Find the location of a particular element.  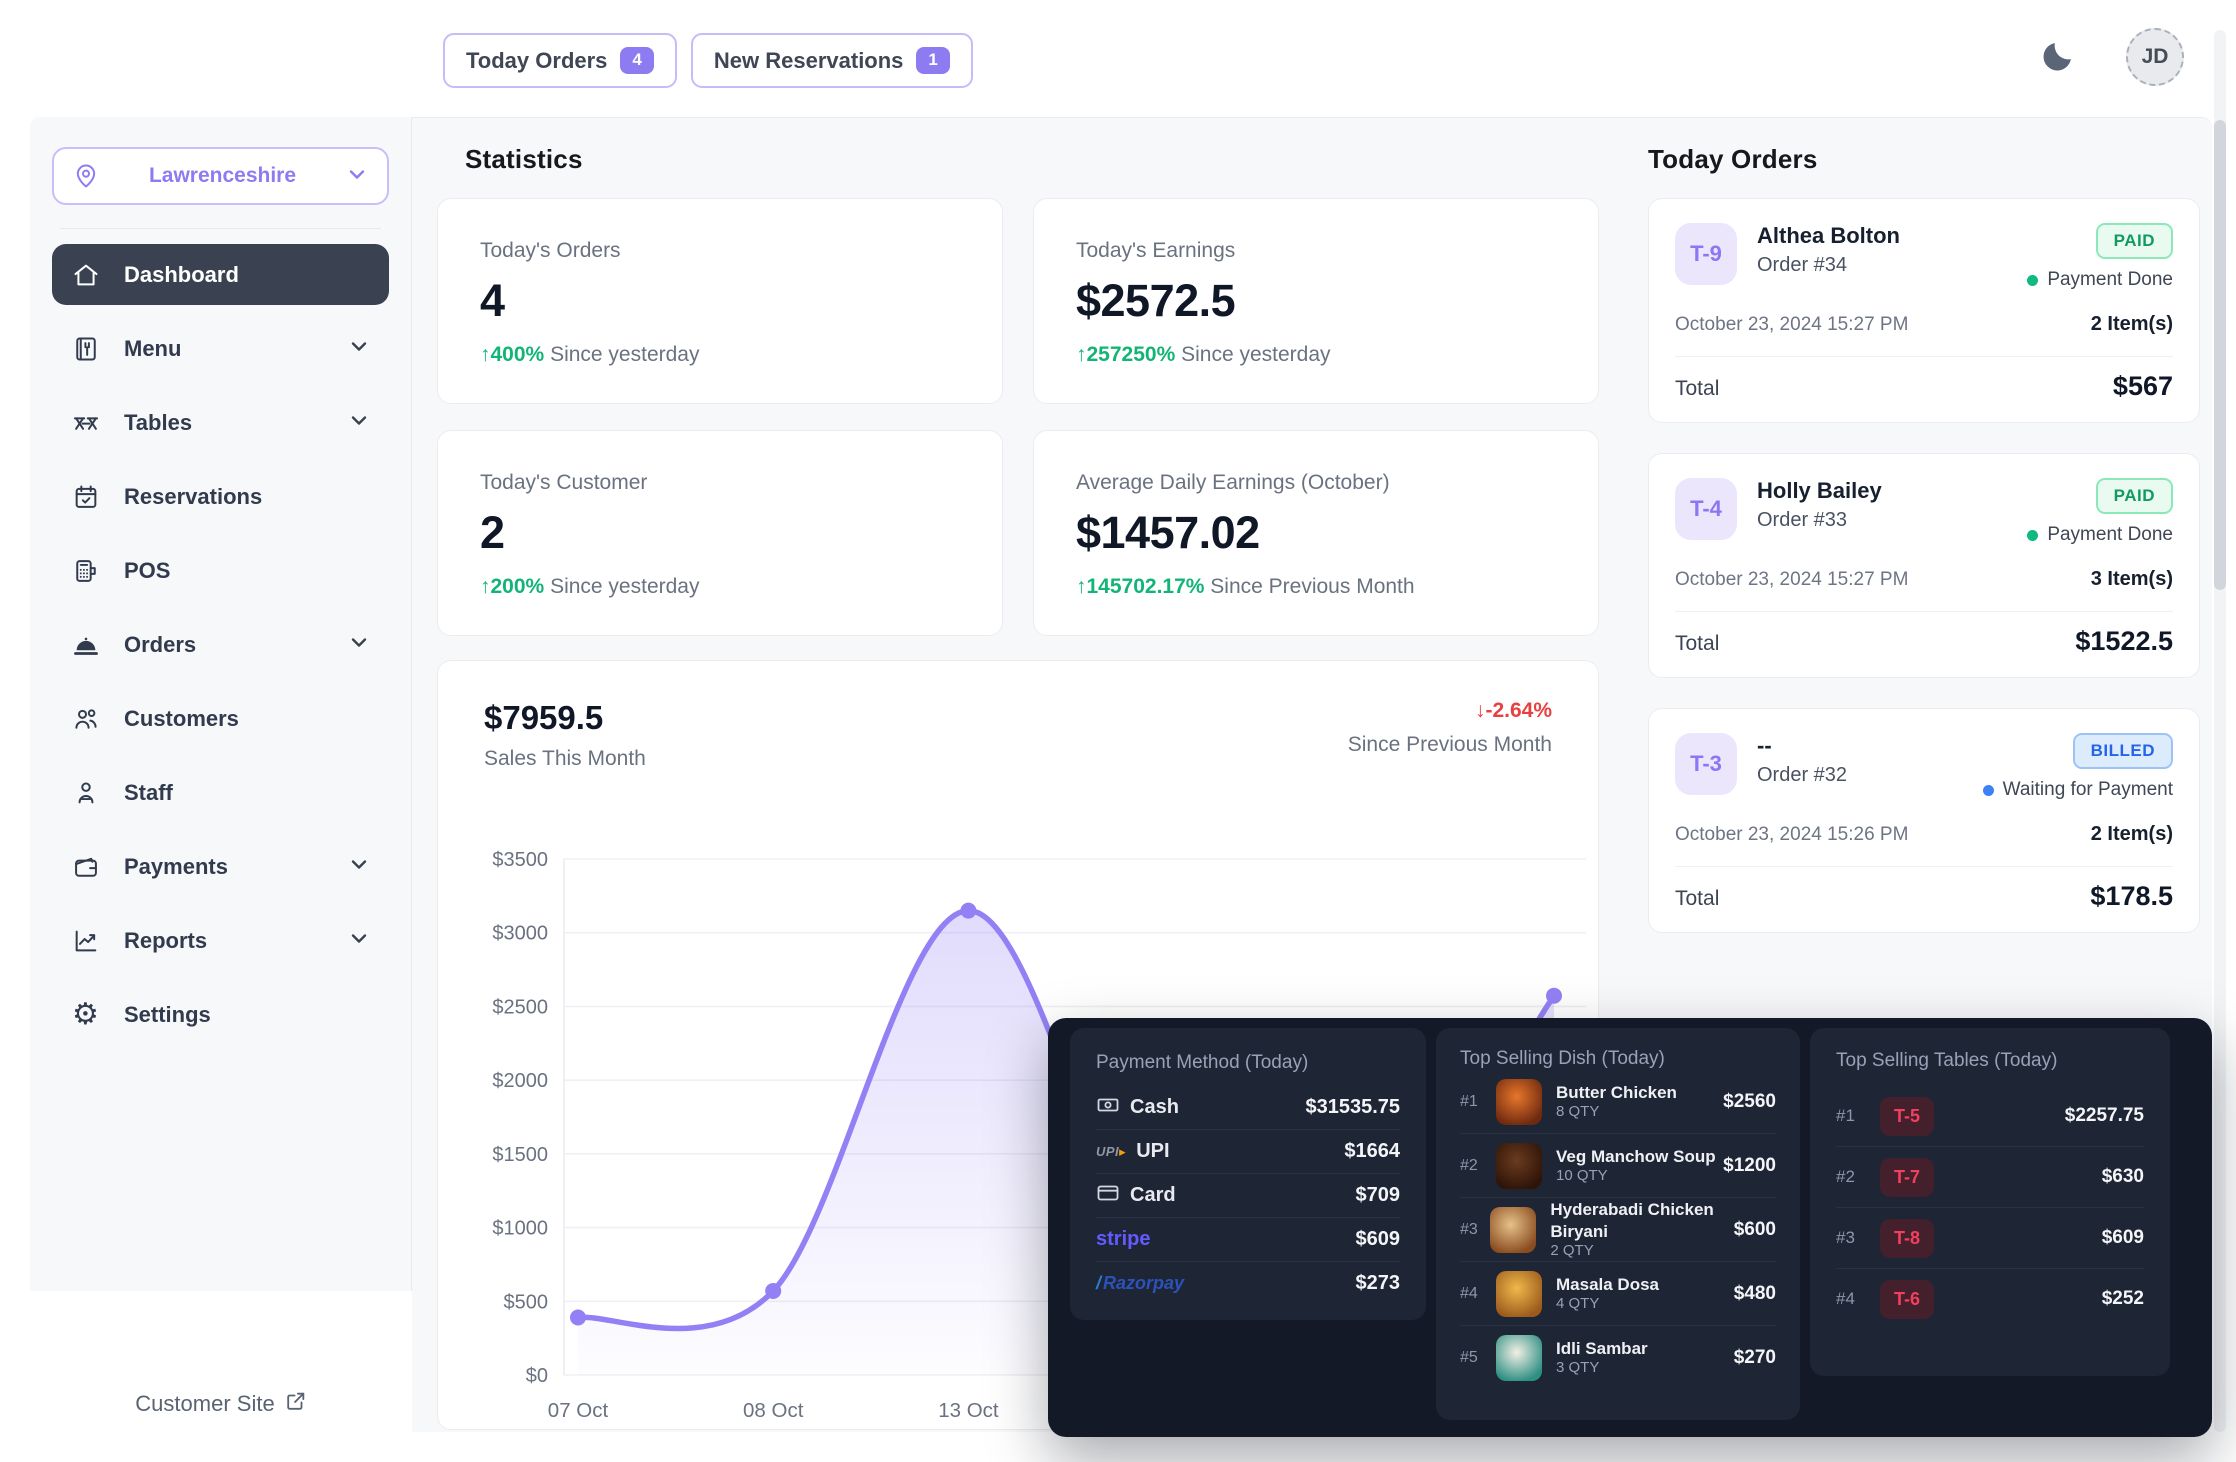

sidebar-item-customers: Customers is located at coordinates (220, 718).